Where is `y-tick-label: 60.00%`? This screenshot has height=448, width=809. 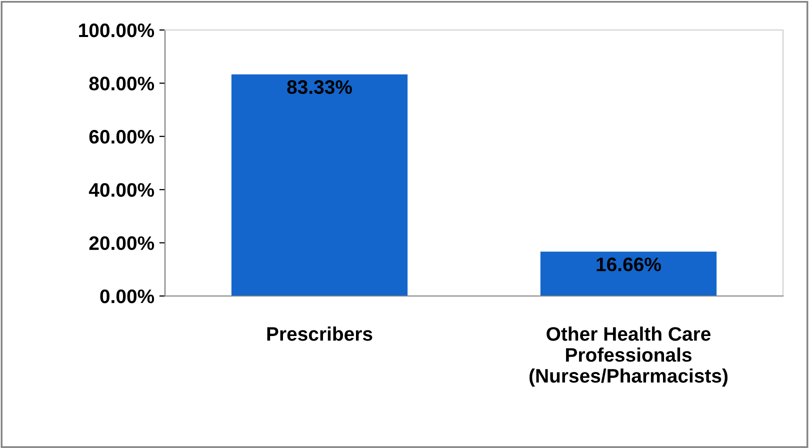
y-tick-label: 60.00% is located at coordinates (121, 137).